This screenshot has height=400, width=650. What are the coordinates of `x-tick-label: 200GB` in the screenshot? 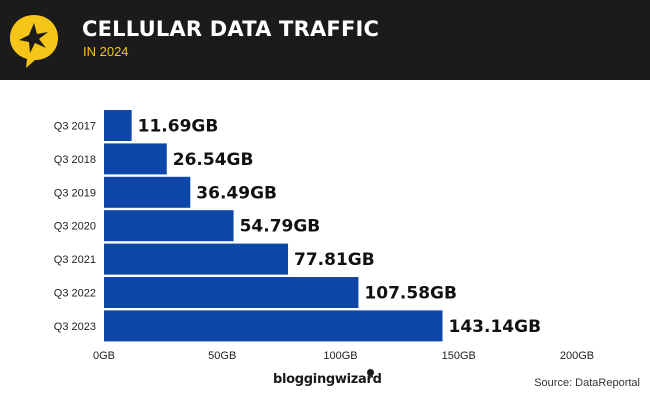 It's located at (577, 356).